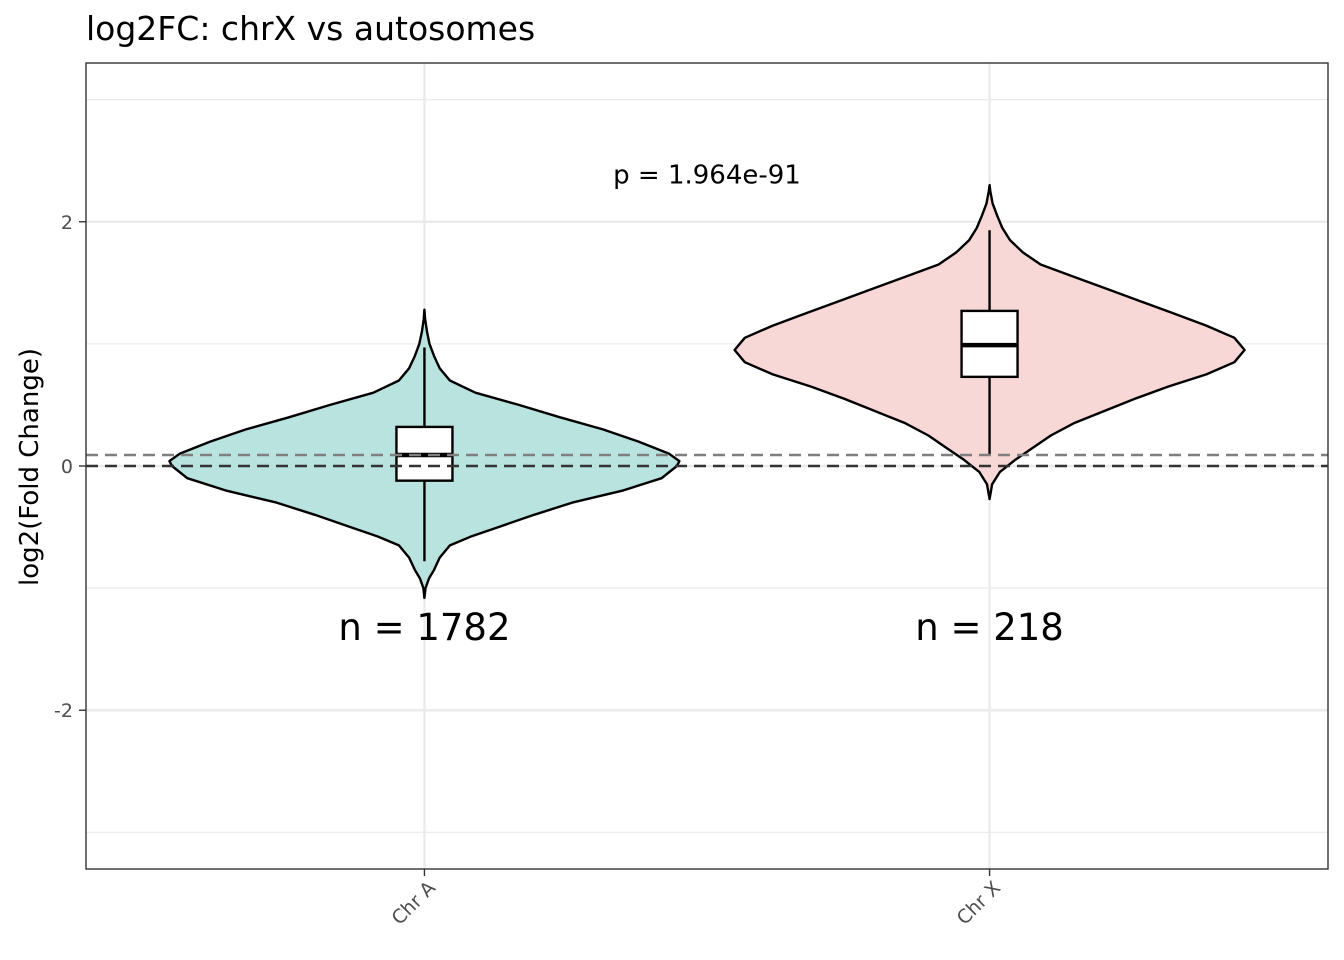 The width and height of the screenshot is (1344, 960). What do you see at coordinates (414, 903) in the screenshot?
I see `x-tick-label: Chr A` at bounding box center [414, 903].